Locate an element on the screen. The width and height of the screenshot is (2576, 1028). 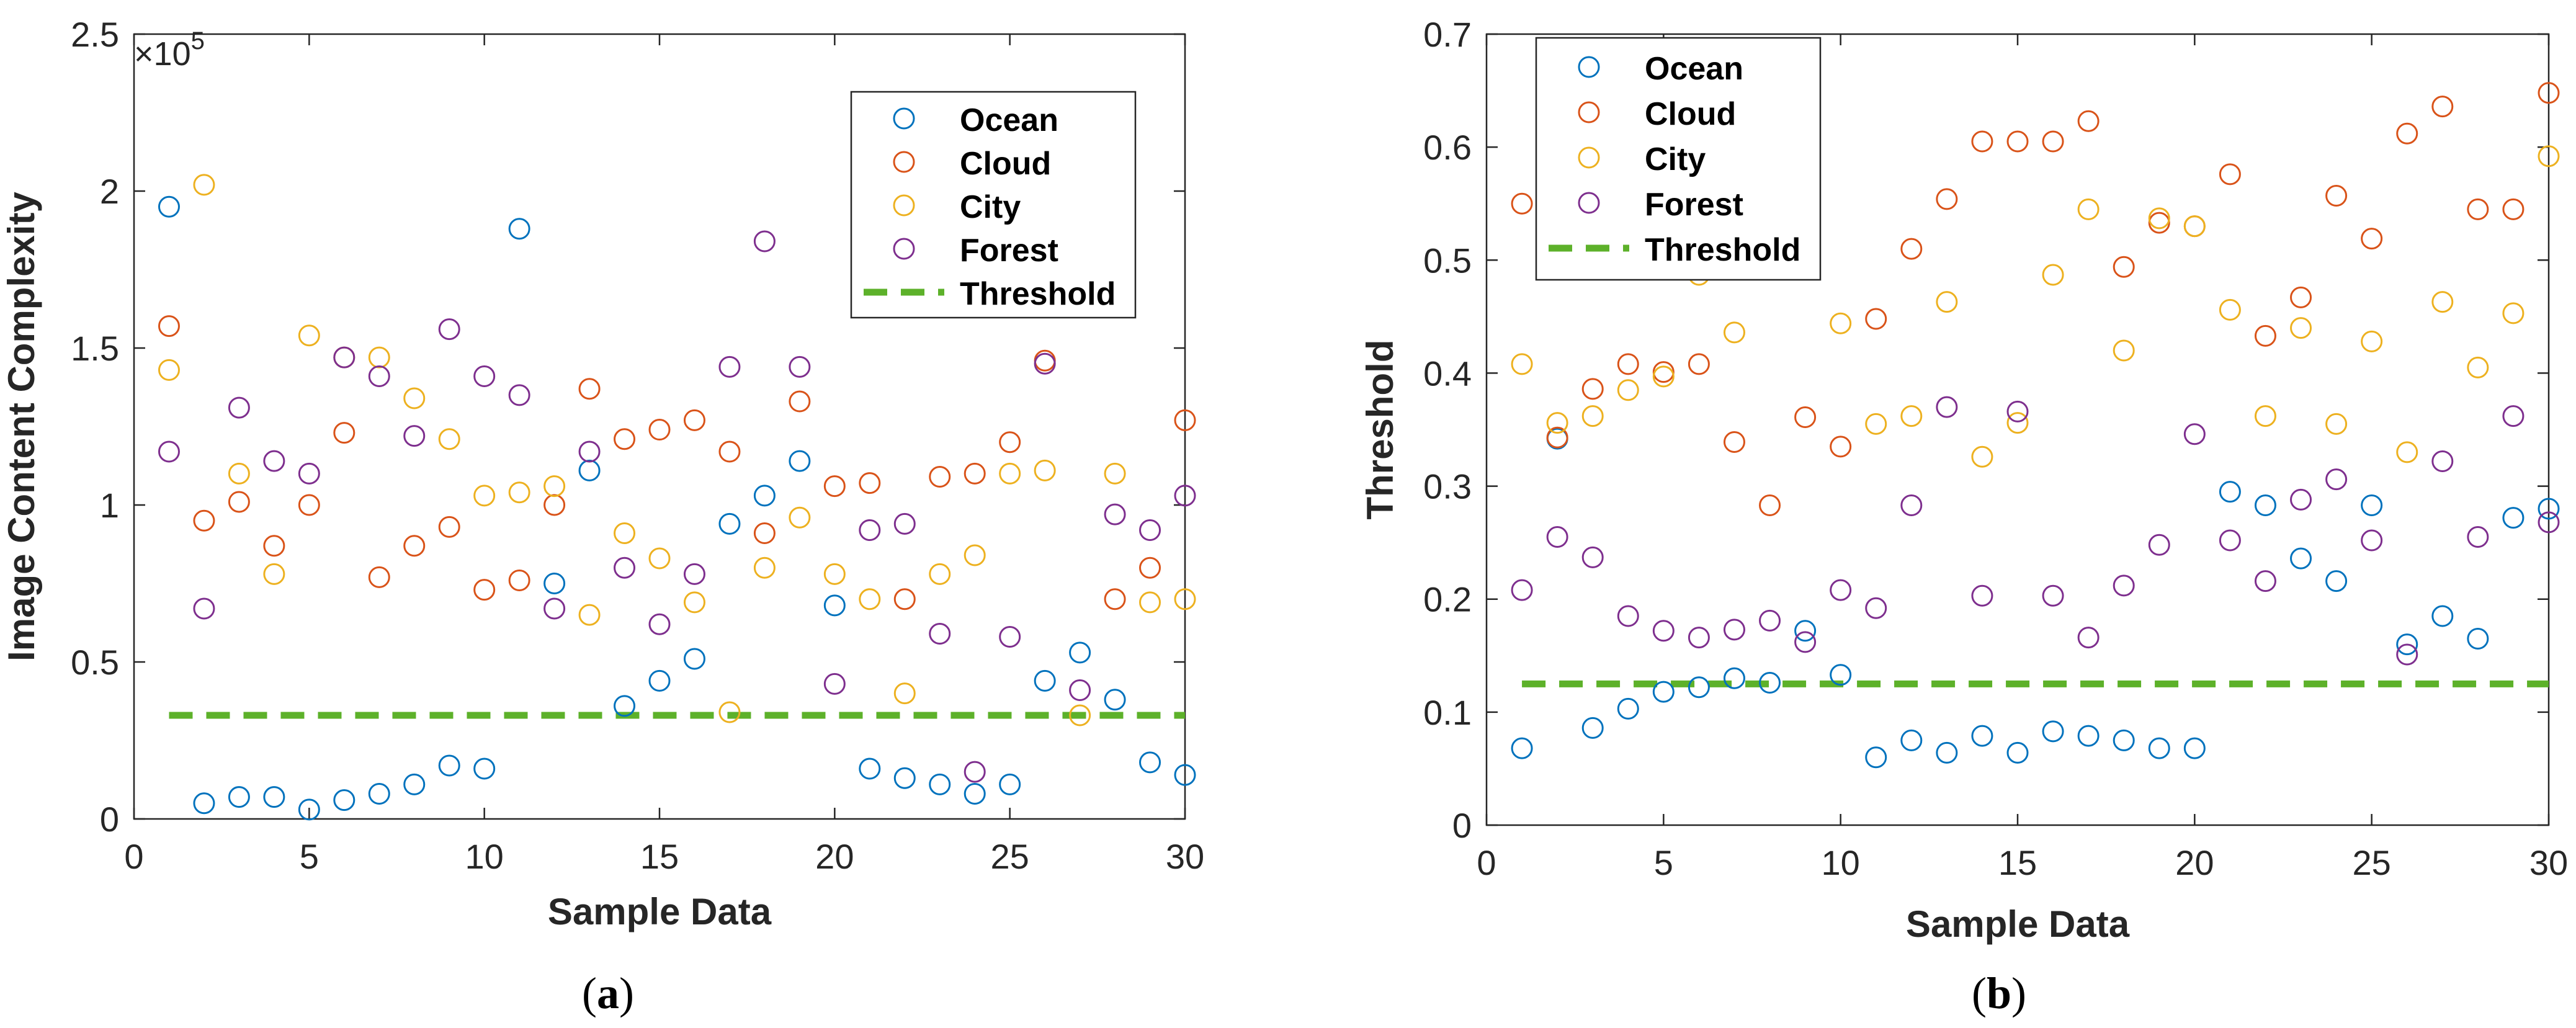
legend-marker-cloud is located at coordinates (904, 162).